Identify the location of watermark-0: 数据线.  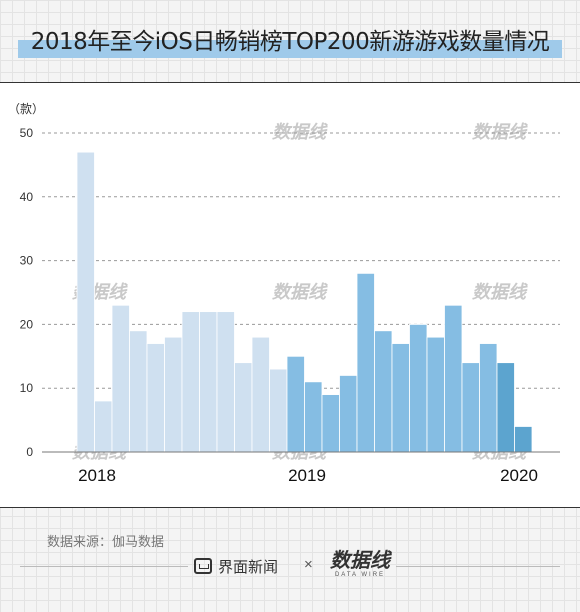
(300, 132).